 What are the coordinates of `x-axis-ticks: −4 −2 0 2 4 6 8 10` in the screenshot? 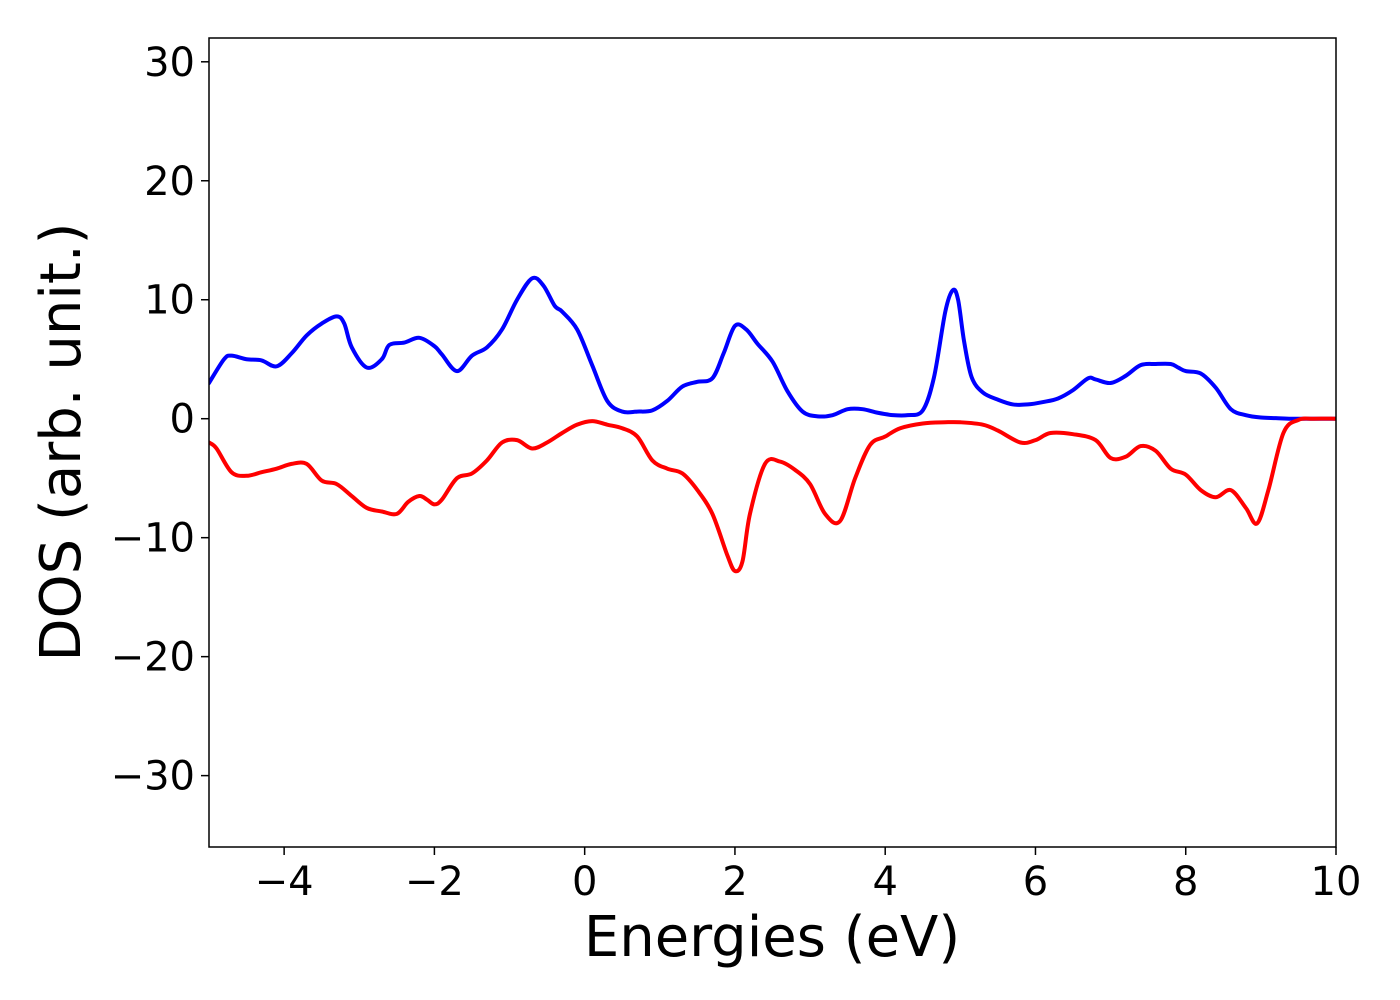 It's located at (808, 876).